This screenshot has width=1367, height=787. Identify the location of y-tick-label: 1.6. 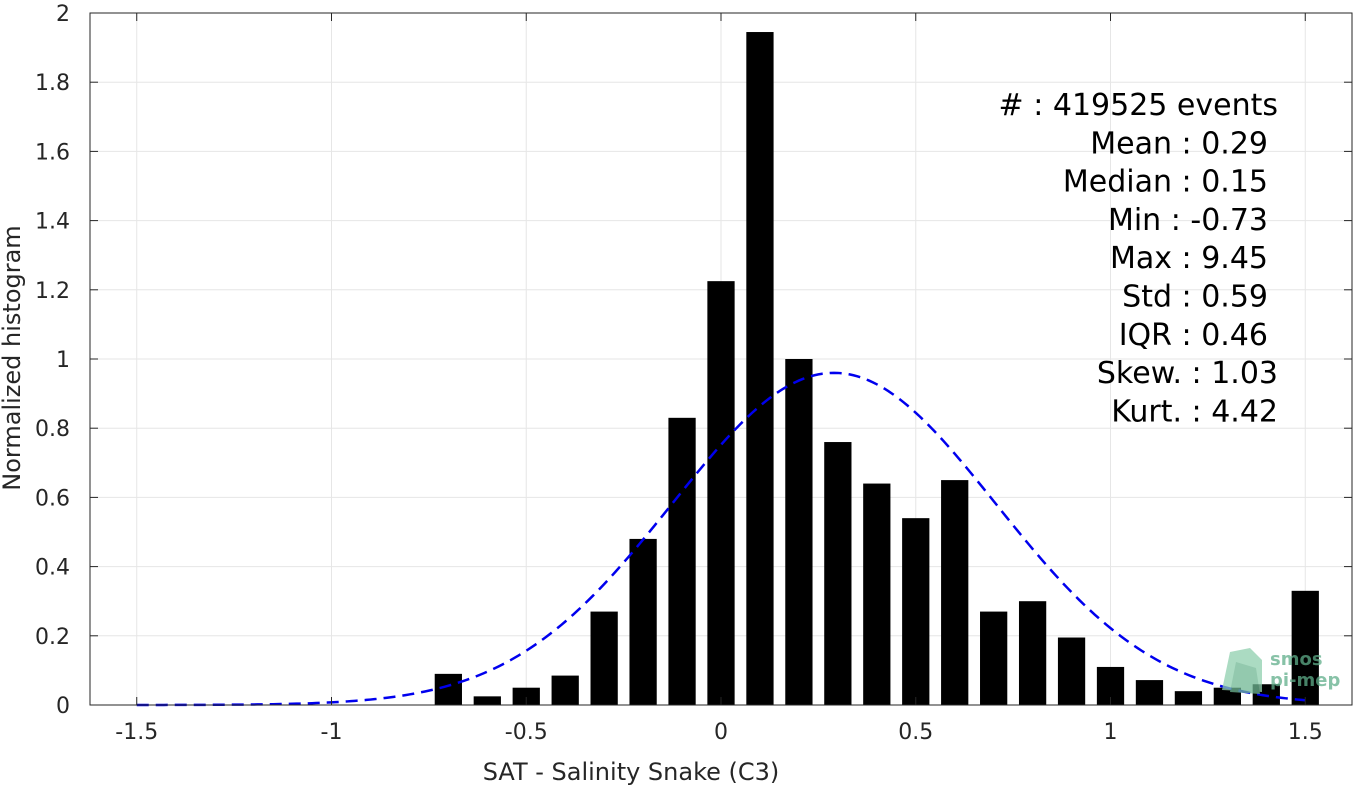
(52, 152).